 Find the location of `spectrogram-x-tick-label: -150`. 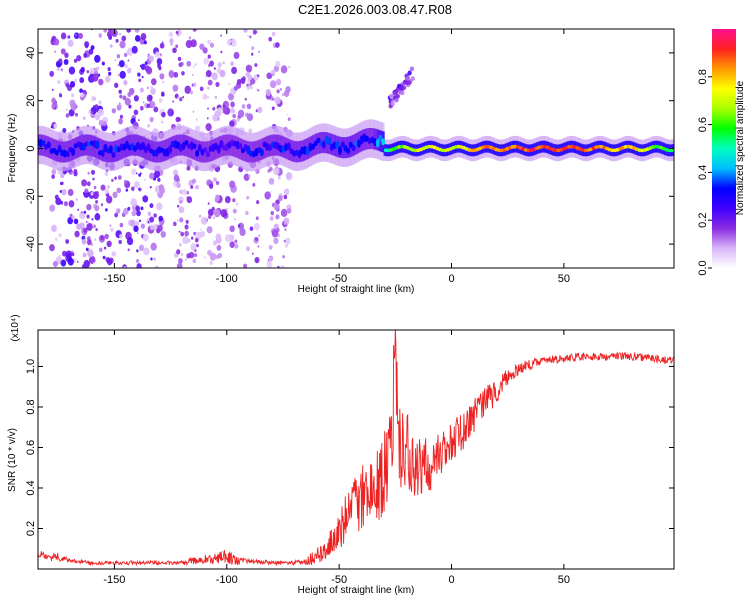

spectrogram-x-tick-label: -150 is located at coordinates (114, 279).